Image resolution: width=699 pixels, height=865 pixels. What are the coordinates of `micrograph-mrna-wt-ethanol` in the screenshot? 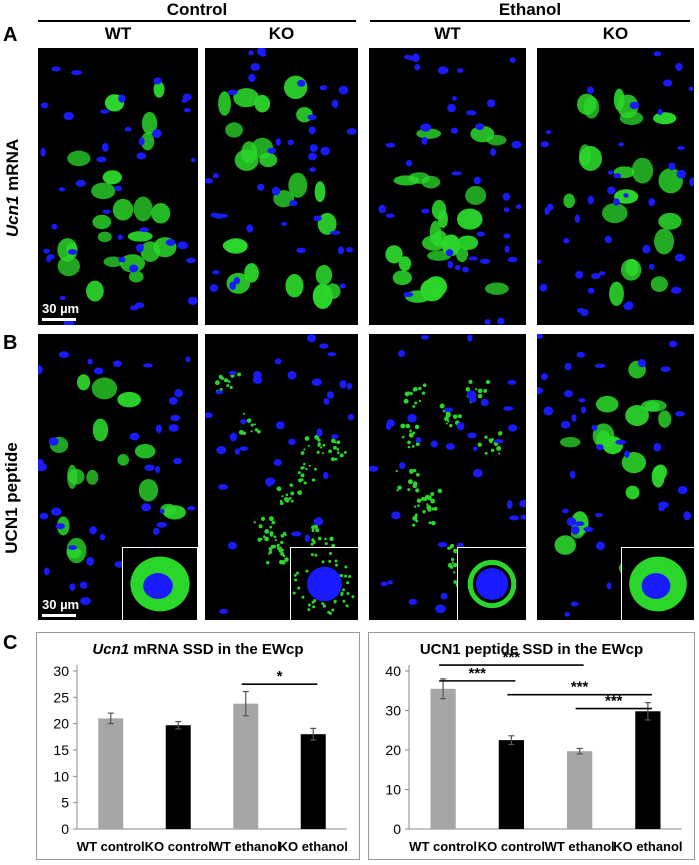 It's located at (447, 186).